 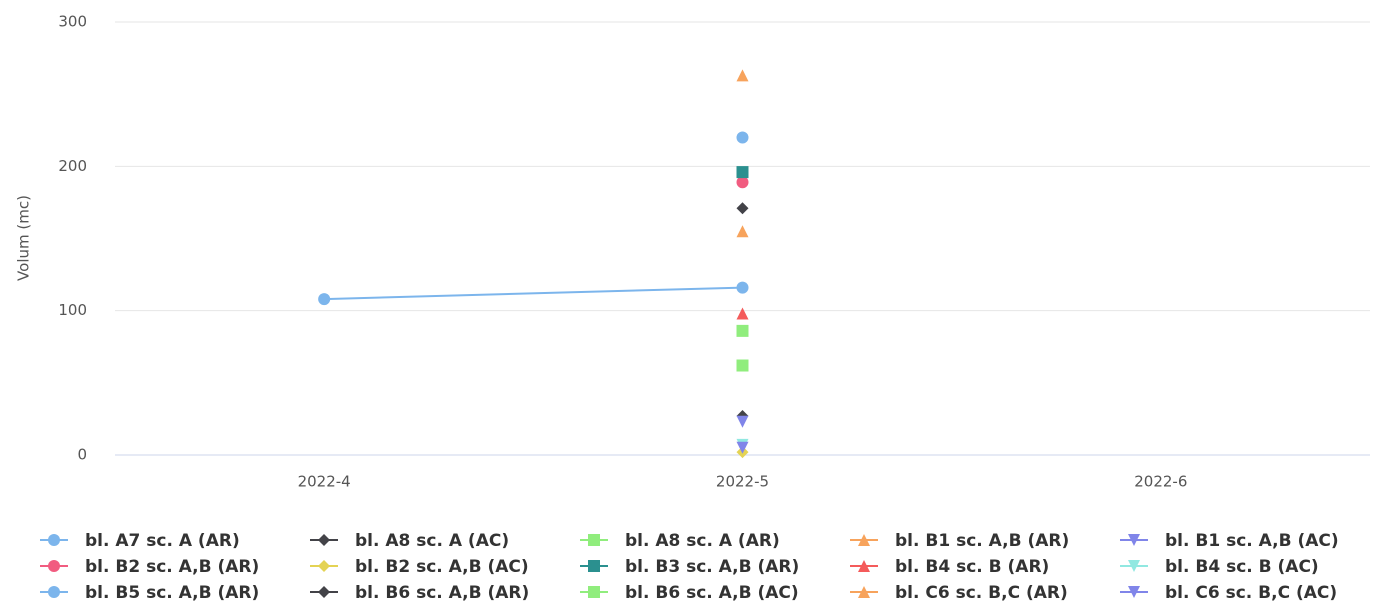 I want to click on legend-label: bl. A8 sc. A (AC), so click(x=432, y=541).